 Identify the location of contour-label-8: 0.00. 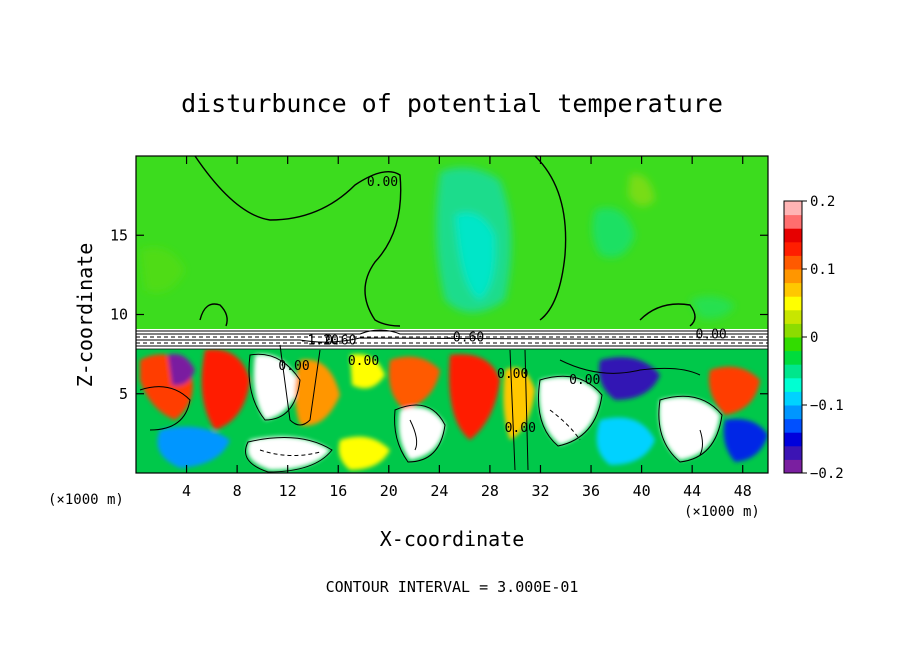
(293, 366).